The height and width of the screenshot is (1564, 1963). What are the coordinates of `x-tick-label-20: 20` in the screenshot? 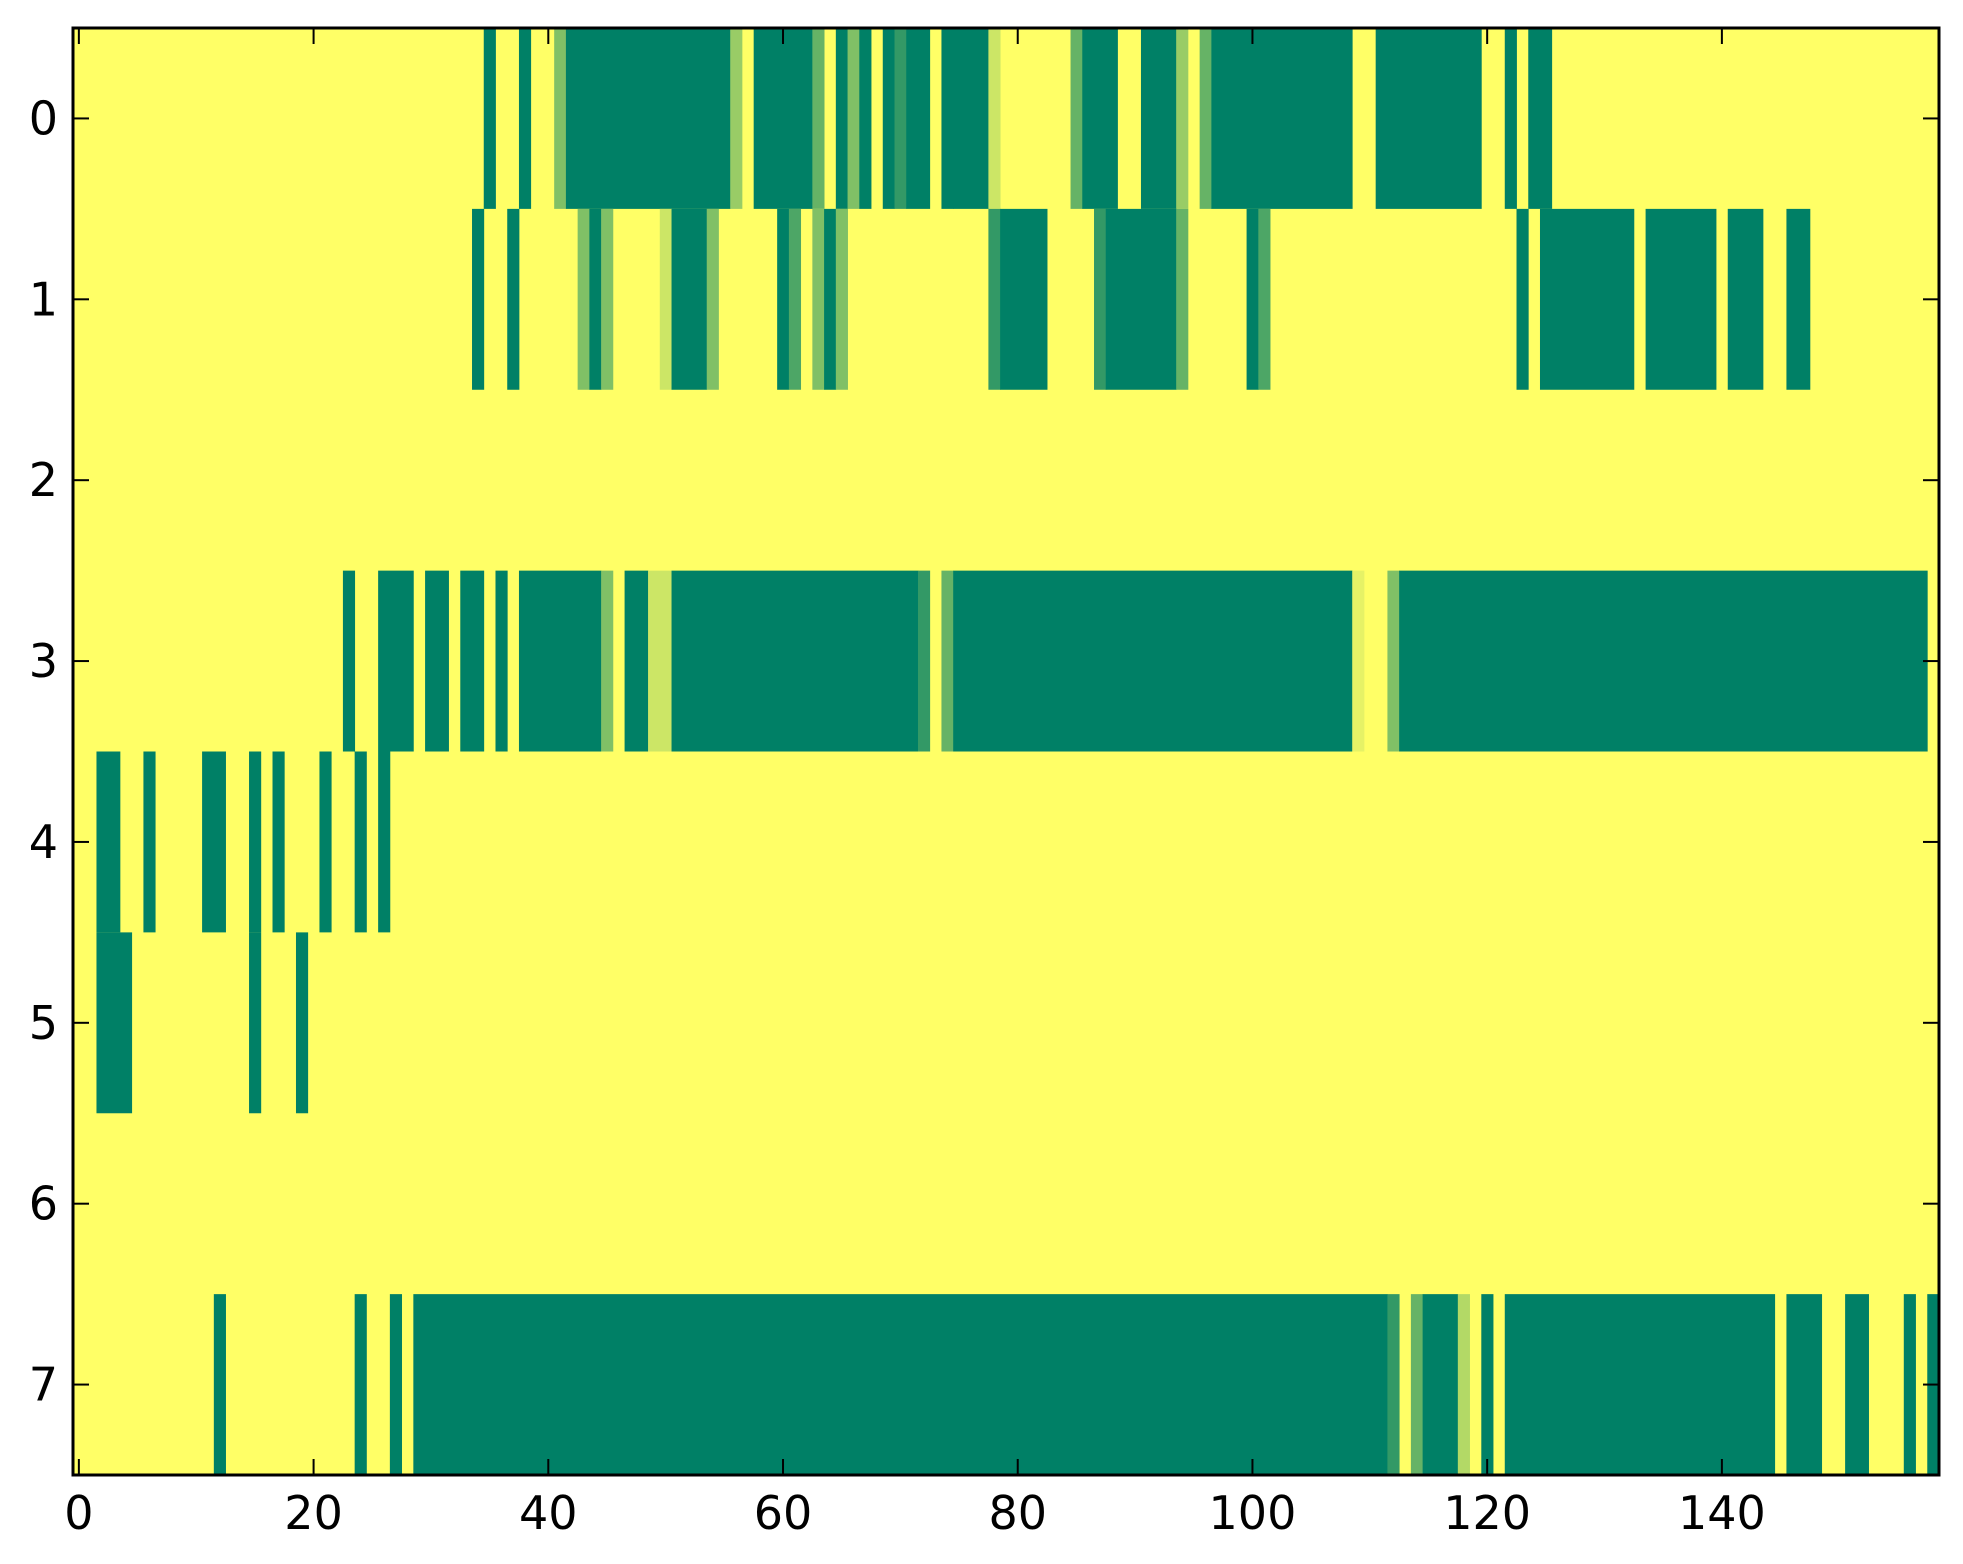 It's located at (313, 1513).